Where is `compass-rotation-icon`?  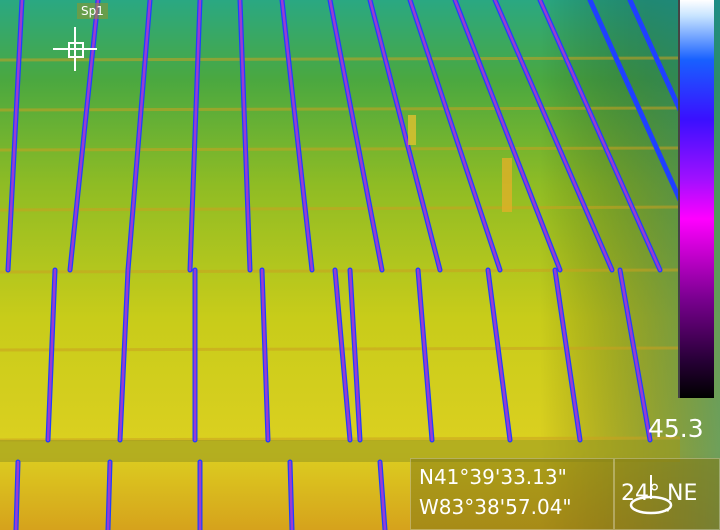
compass-rotation-icon is located at coordinates (651, 495).